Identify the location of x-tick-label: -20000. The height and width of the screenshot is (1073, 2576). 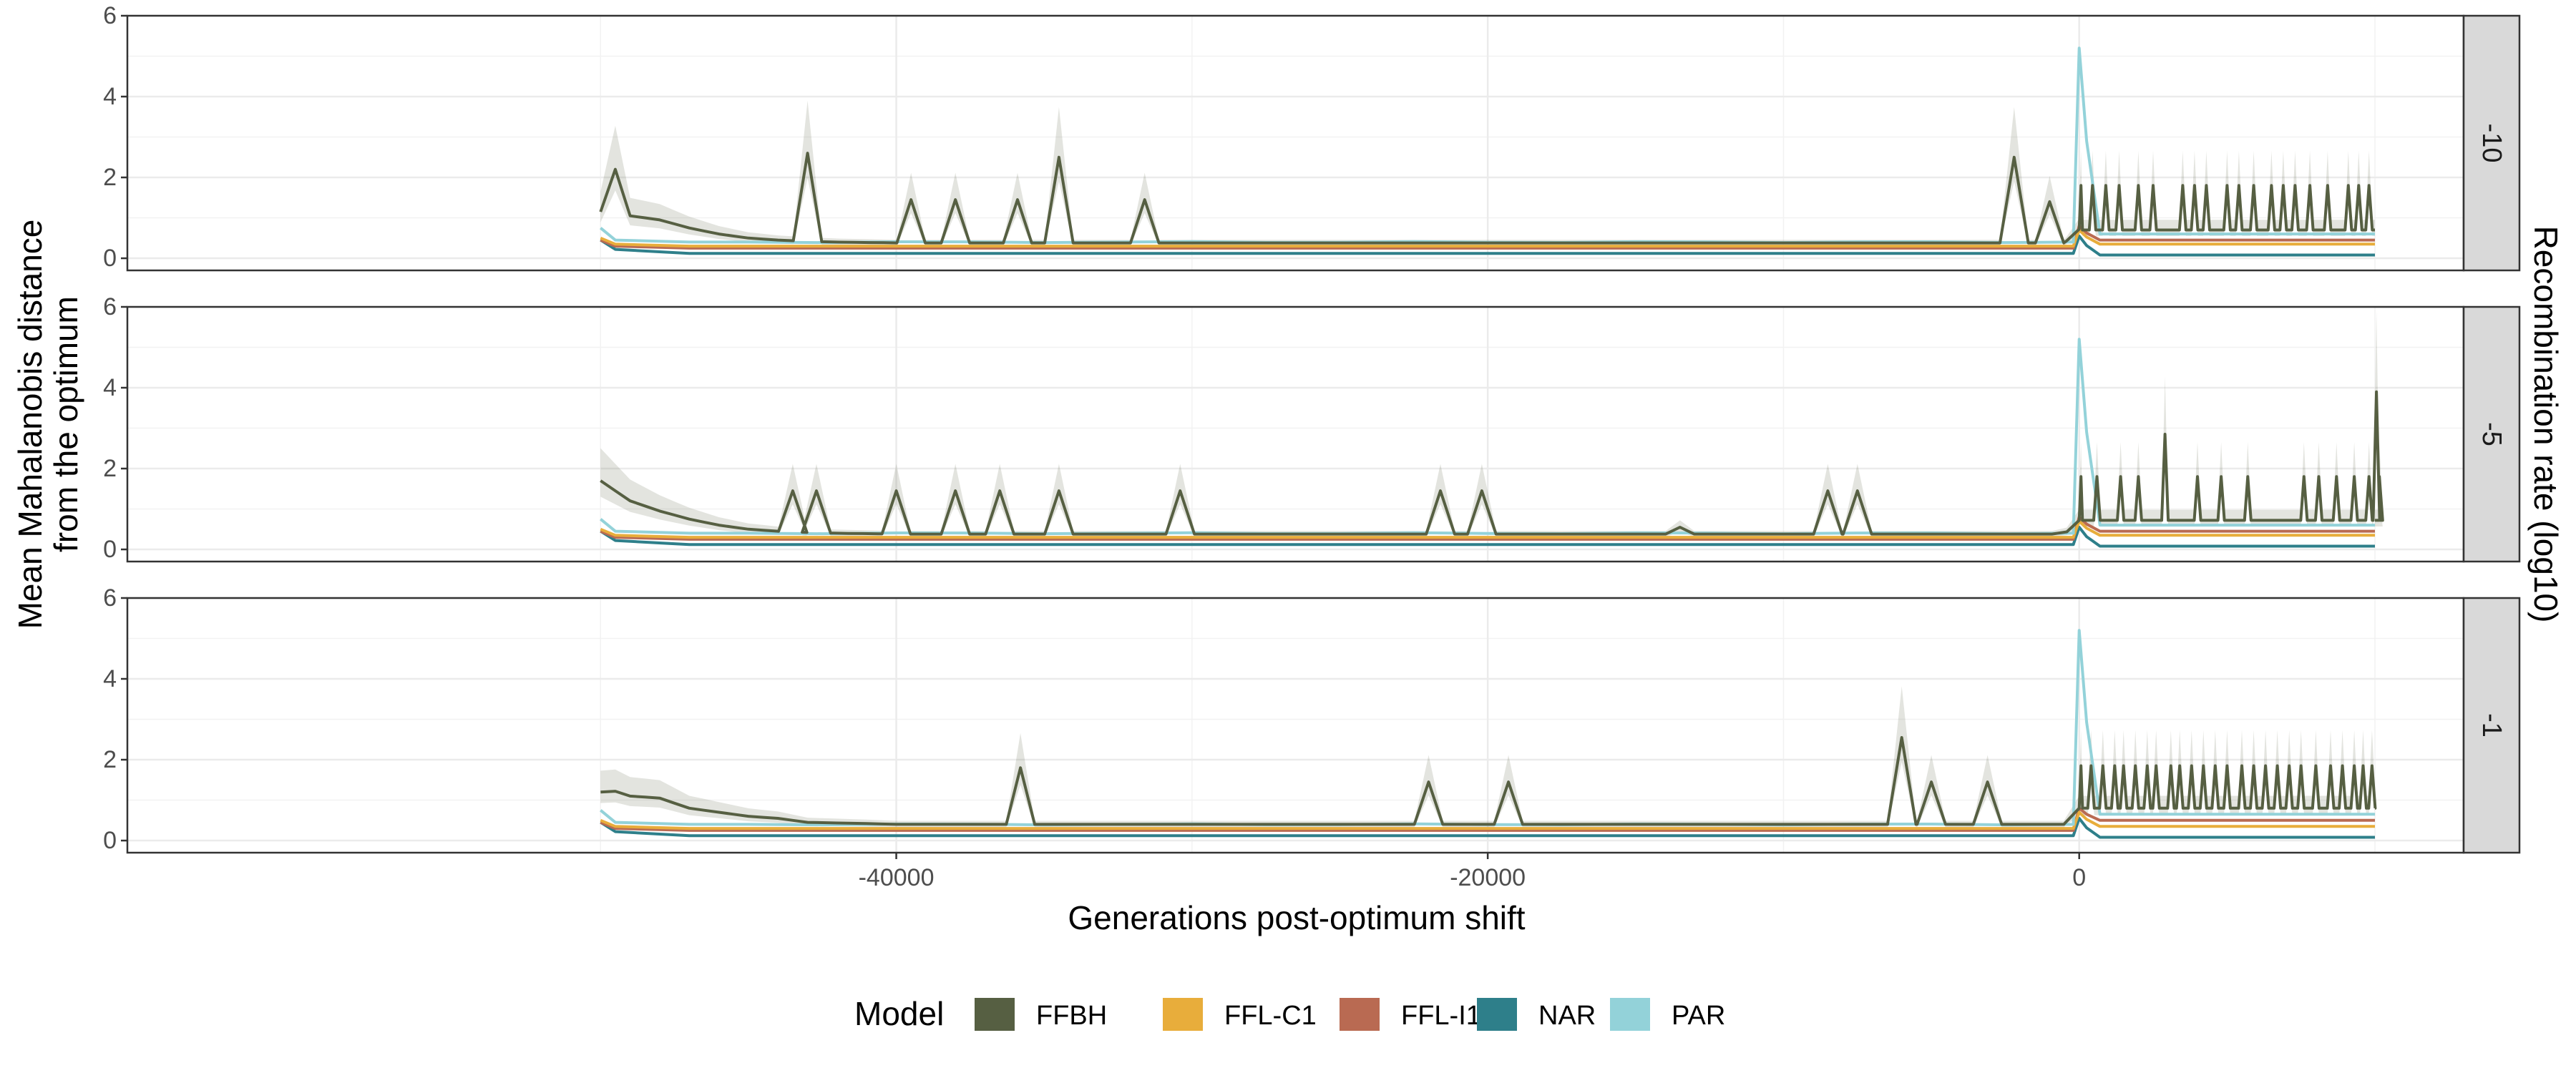
(1488, 877).